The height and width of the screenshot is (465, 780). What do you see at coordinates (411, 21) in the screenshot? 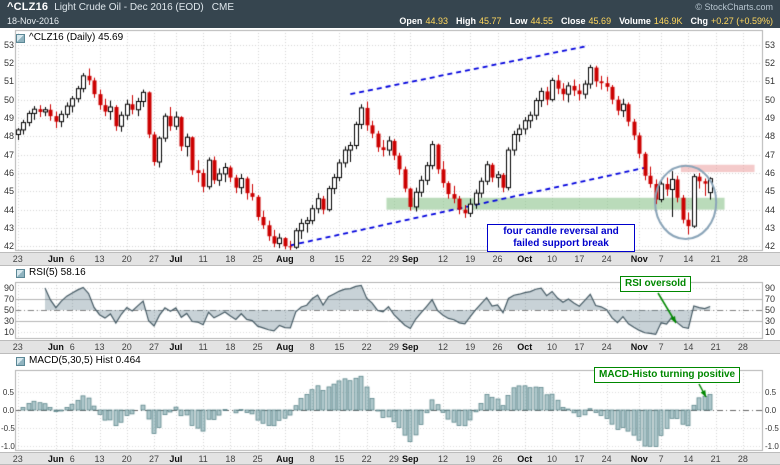
I see `quote-label: Open` at bounding box center [411, 21].